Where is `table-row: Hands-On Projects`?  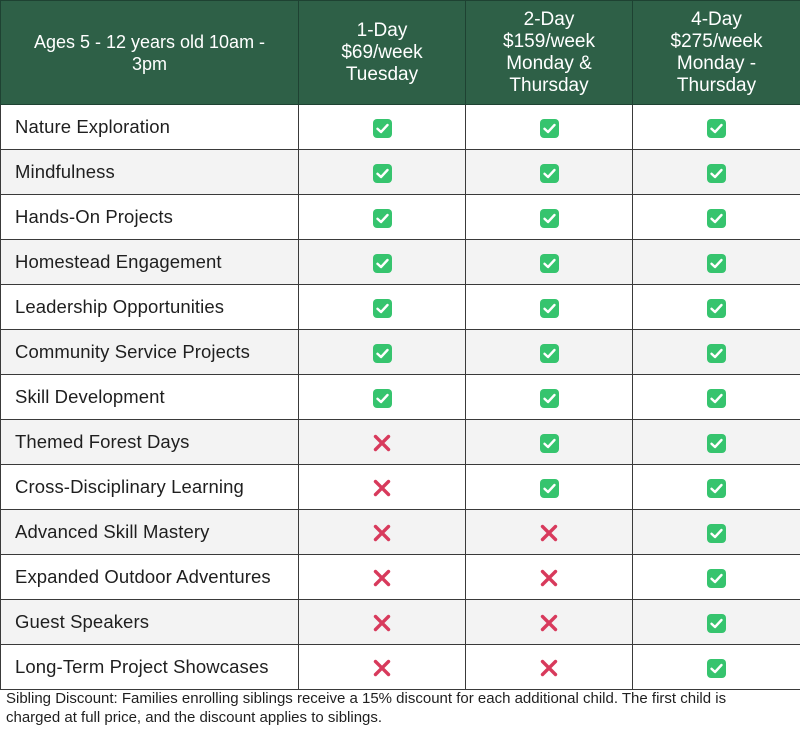
table-row: Hands-On Projects is located at coordinates (400, 217).